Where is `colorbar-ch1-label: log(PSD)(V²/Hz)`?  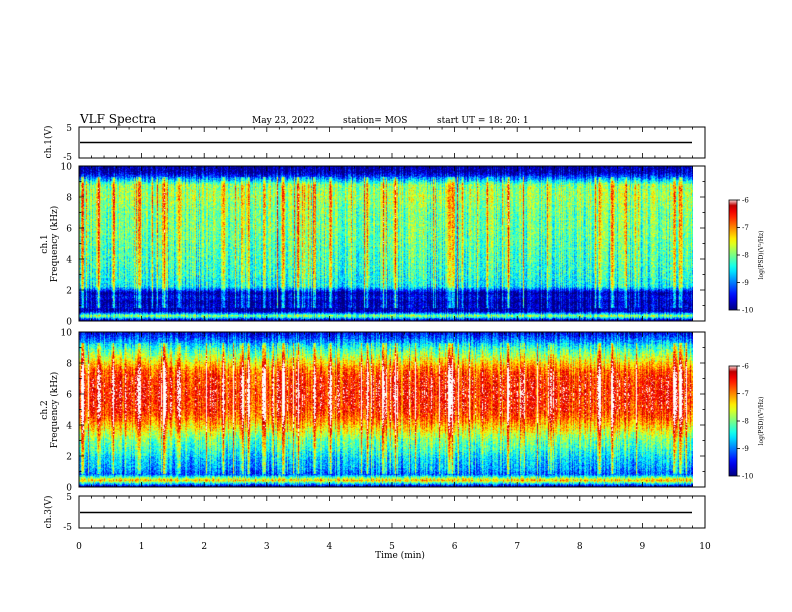 colorbar-ch1-label: log(PSD)(V²/Hz) is located at coordinates (761, 255).